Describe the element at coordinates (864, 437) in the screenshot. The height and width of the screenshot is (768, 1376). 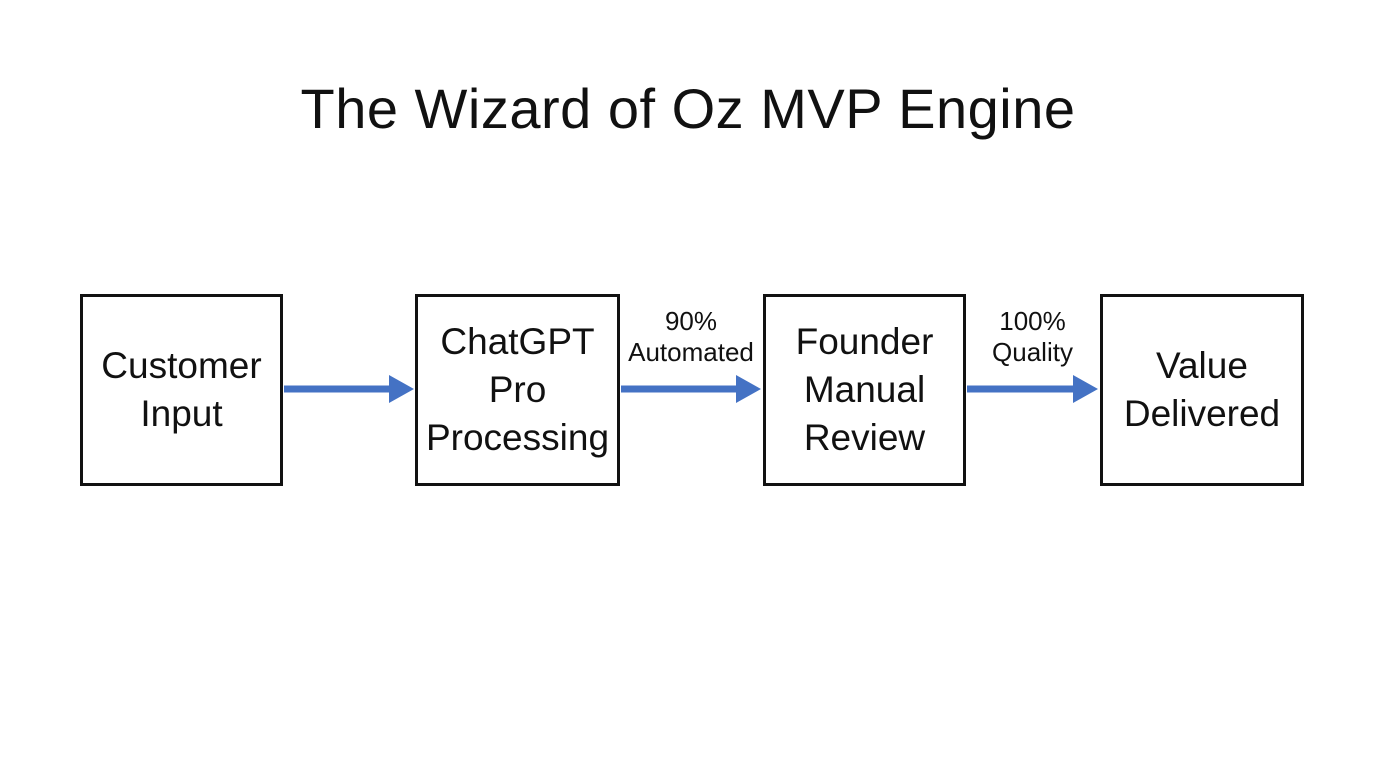
I see `node-text-line: Review` at that location.